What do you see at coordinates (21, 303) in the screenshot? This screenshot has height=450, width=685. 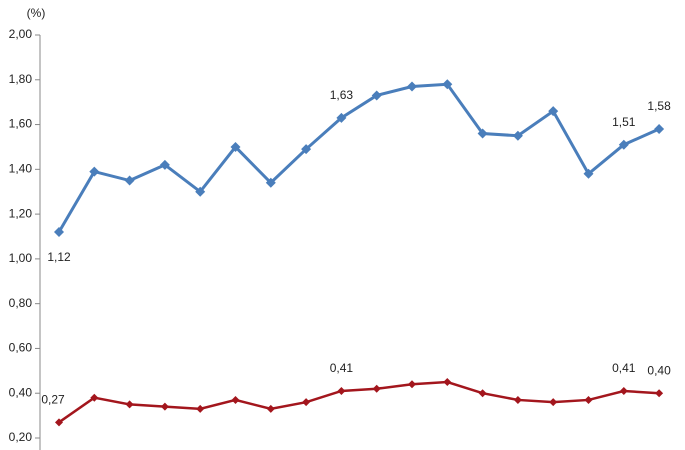 I see `y-tick-label: 0,80` at bounding box center [21, 303].